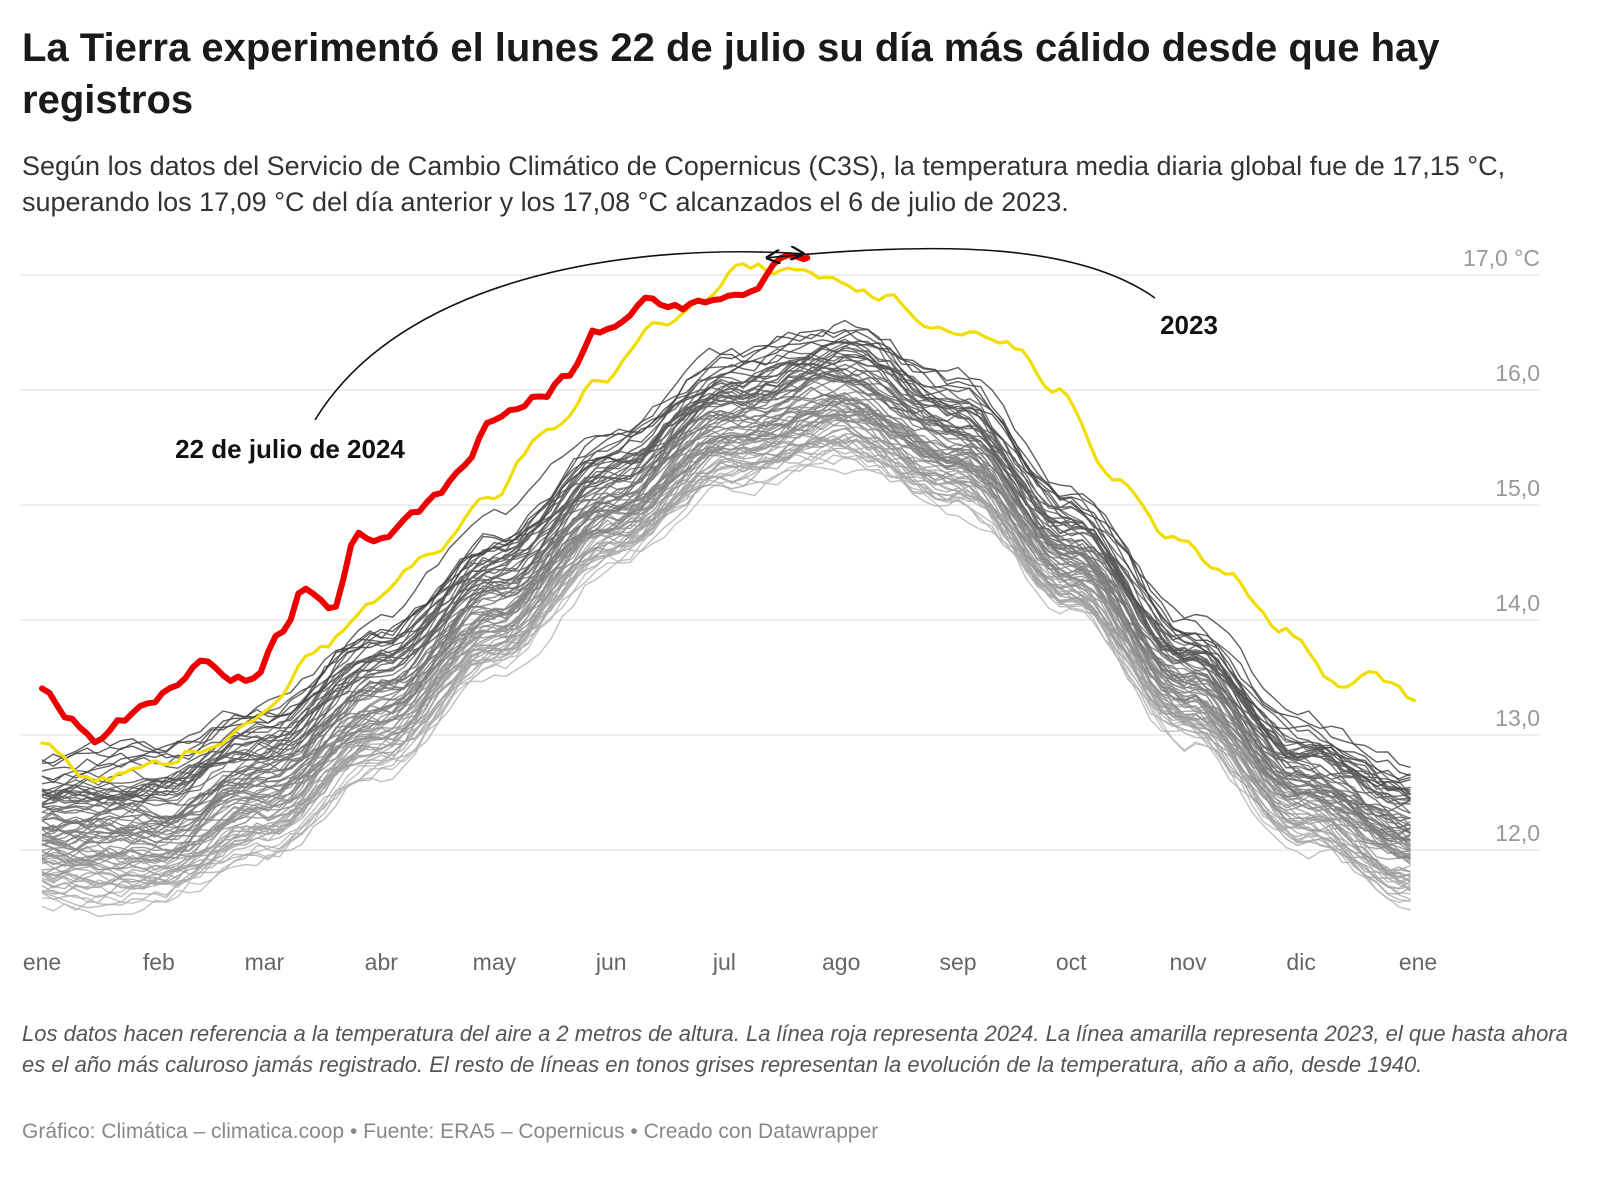 The height and width of the screenshot is (1192, 1600). Describe the element at coordinates (1517, 833) in the screenshot. I see `y-tick-label: 12,0` at that location.